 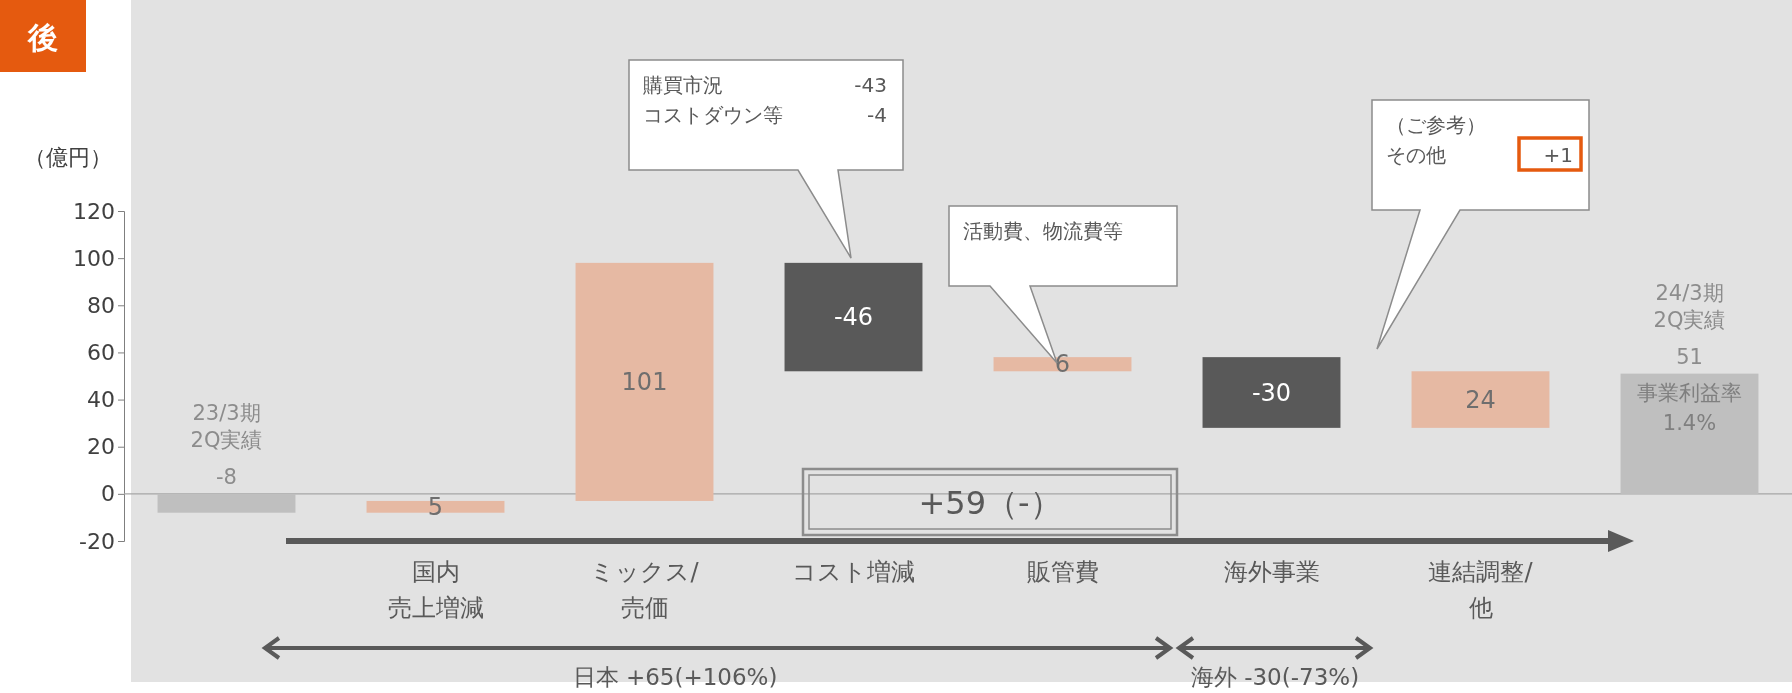 What do you see at coordinates (68, 157) in the screenshot?
I see `y-axis-title: （億円）` at bounding box center [68, 157].